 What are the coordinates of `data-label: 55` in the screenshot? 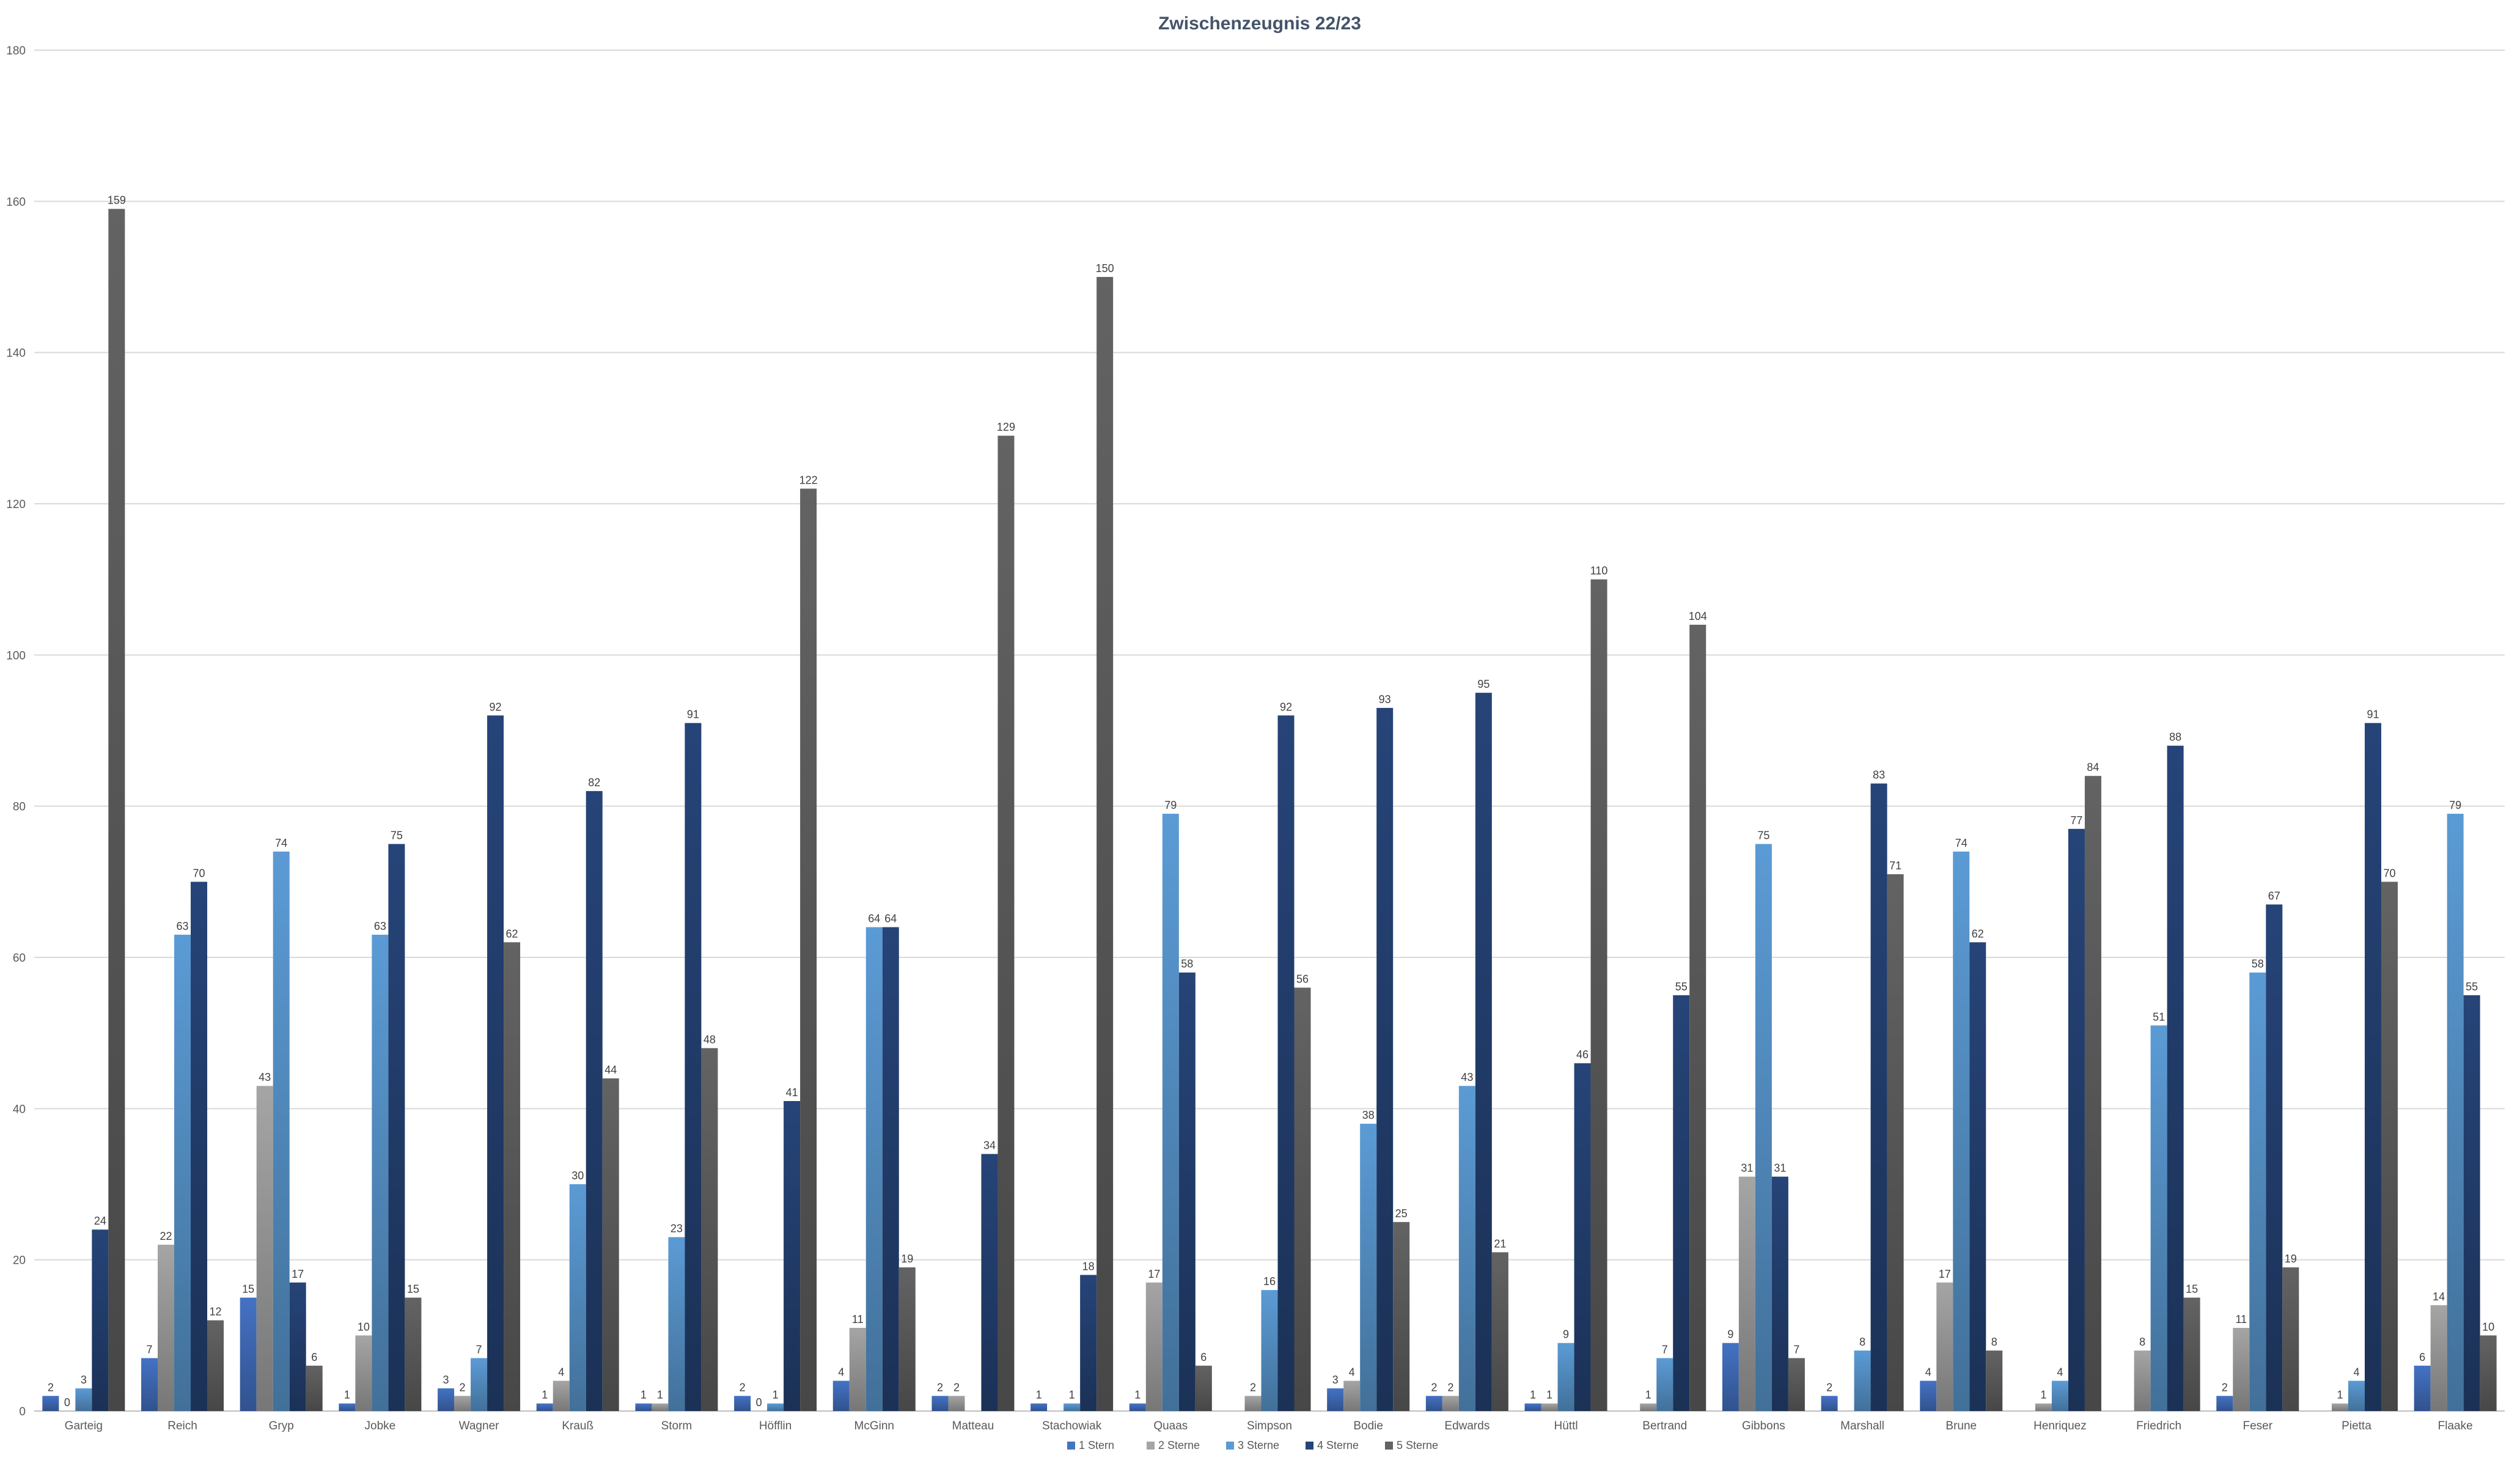 It's located at (2472, 987).